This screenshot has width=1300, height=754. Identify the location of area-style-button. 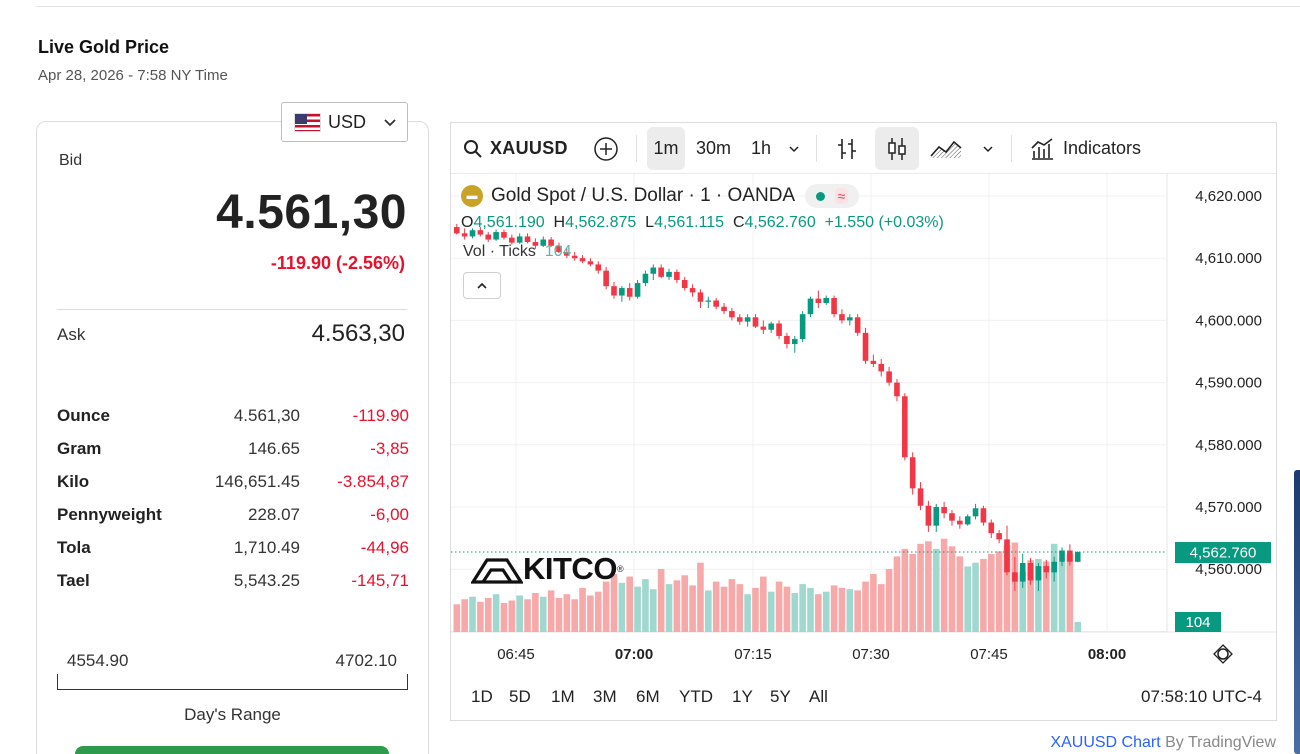
(946, 148).